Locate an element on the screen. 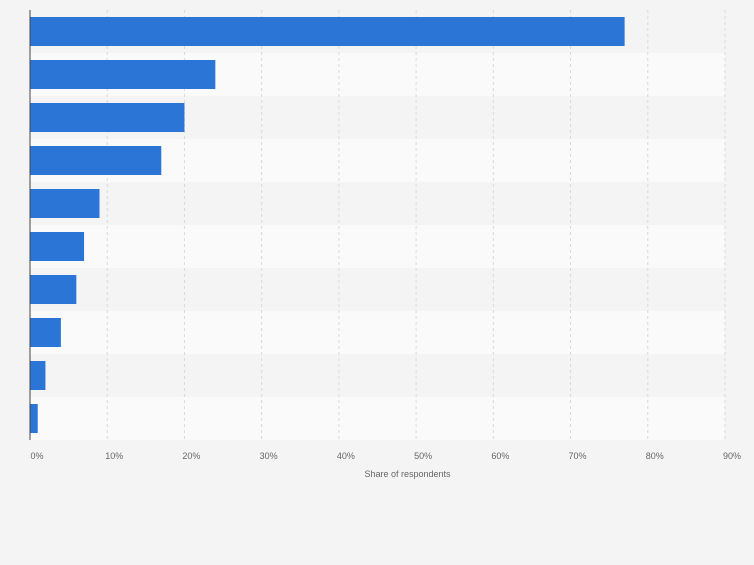 The height and width of the screenshot is (565, 754). x-tick-label: 60% is located at coordinates (500, 456).